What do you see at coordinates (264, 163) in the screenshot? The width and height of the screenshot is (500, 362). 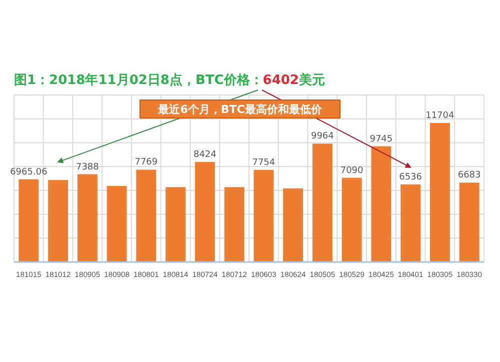 I see `data-label: 7754` at bounding box center [264, 163].